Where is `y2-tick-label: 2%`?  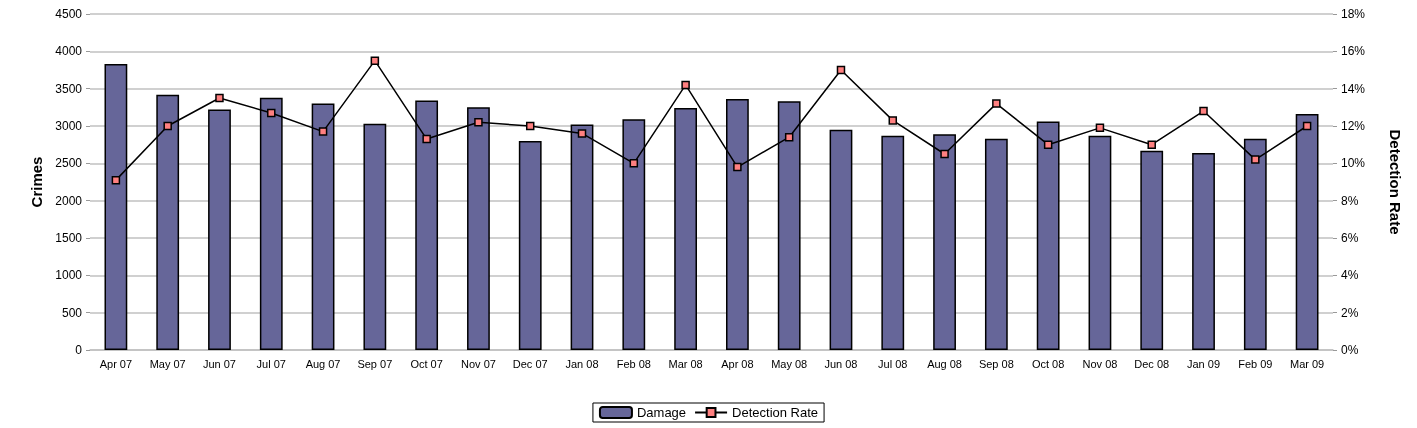
y2-tick-label: 2% is located at coordinates (1350, 312).